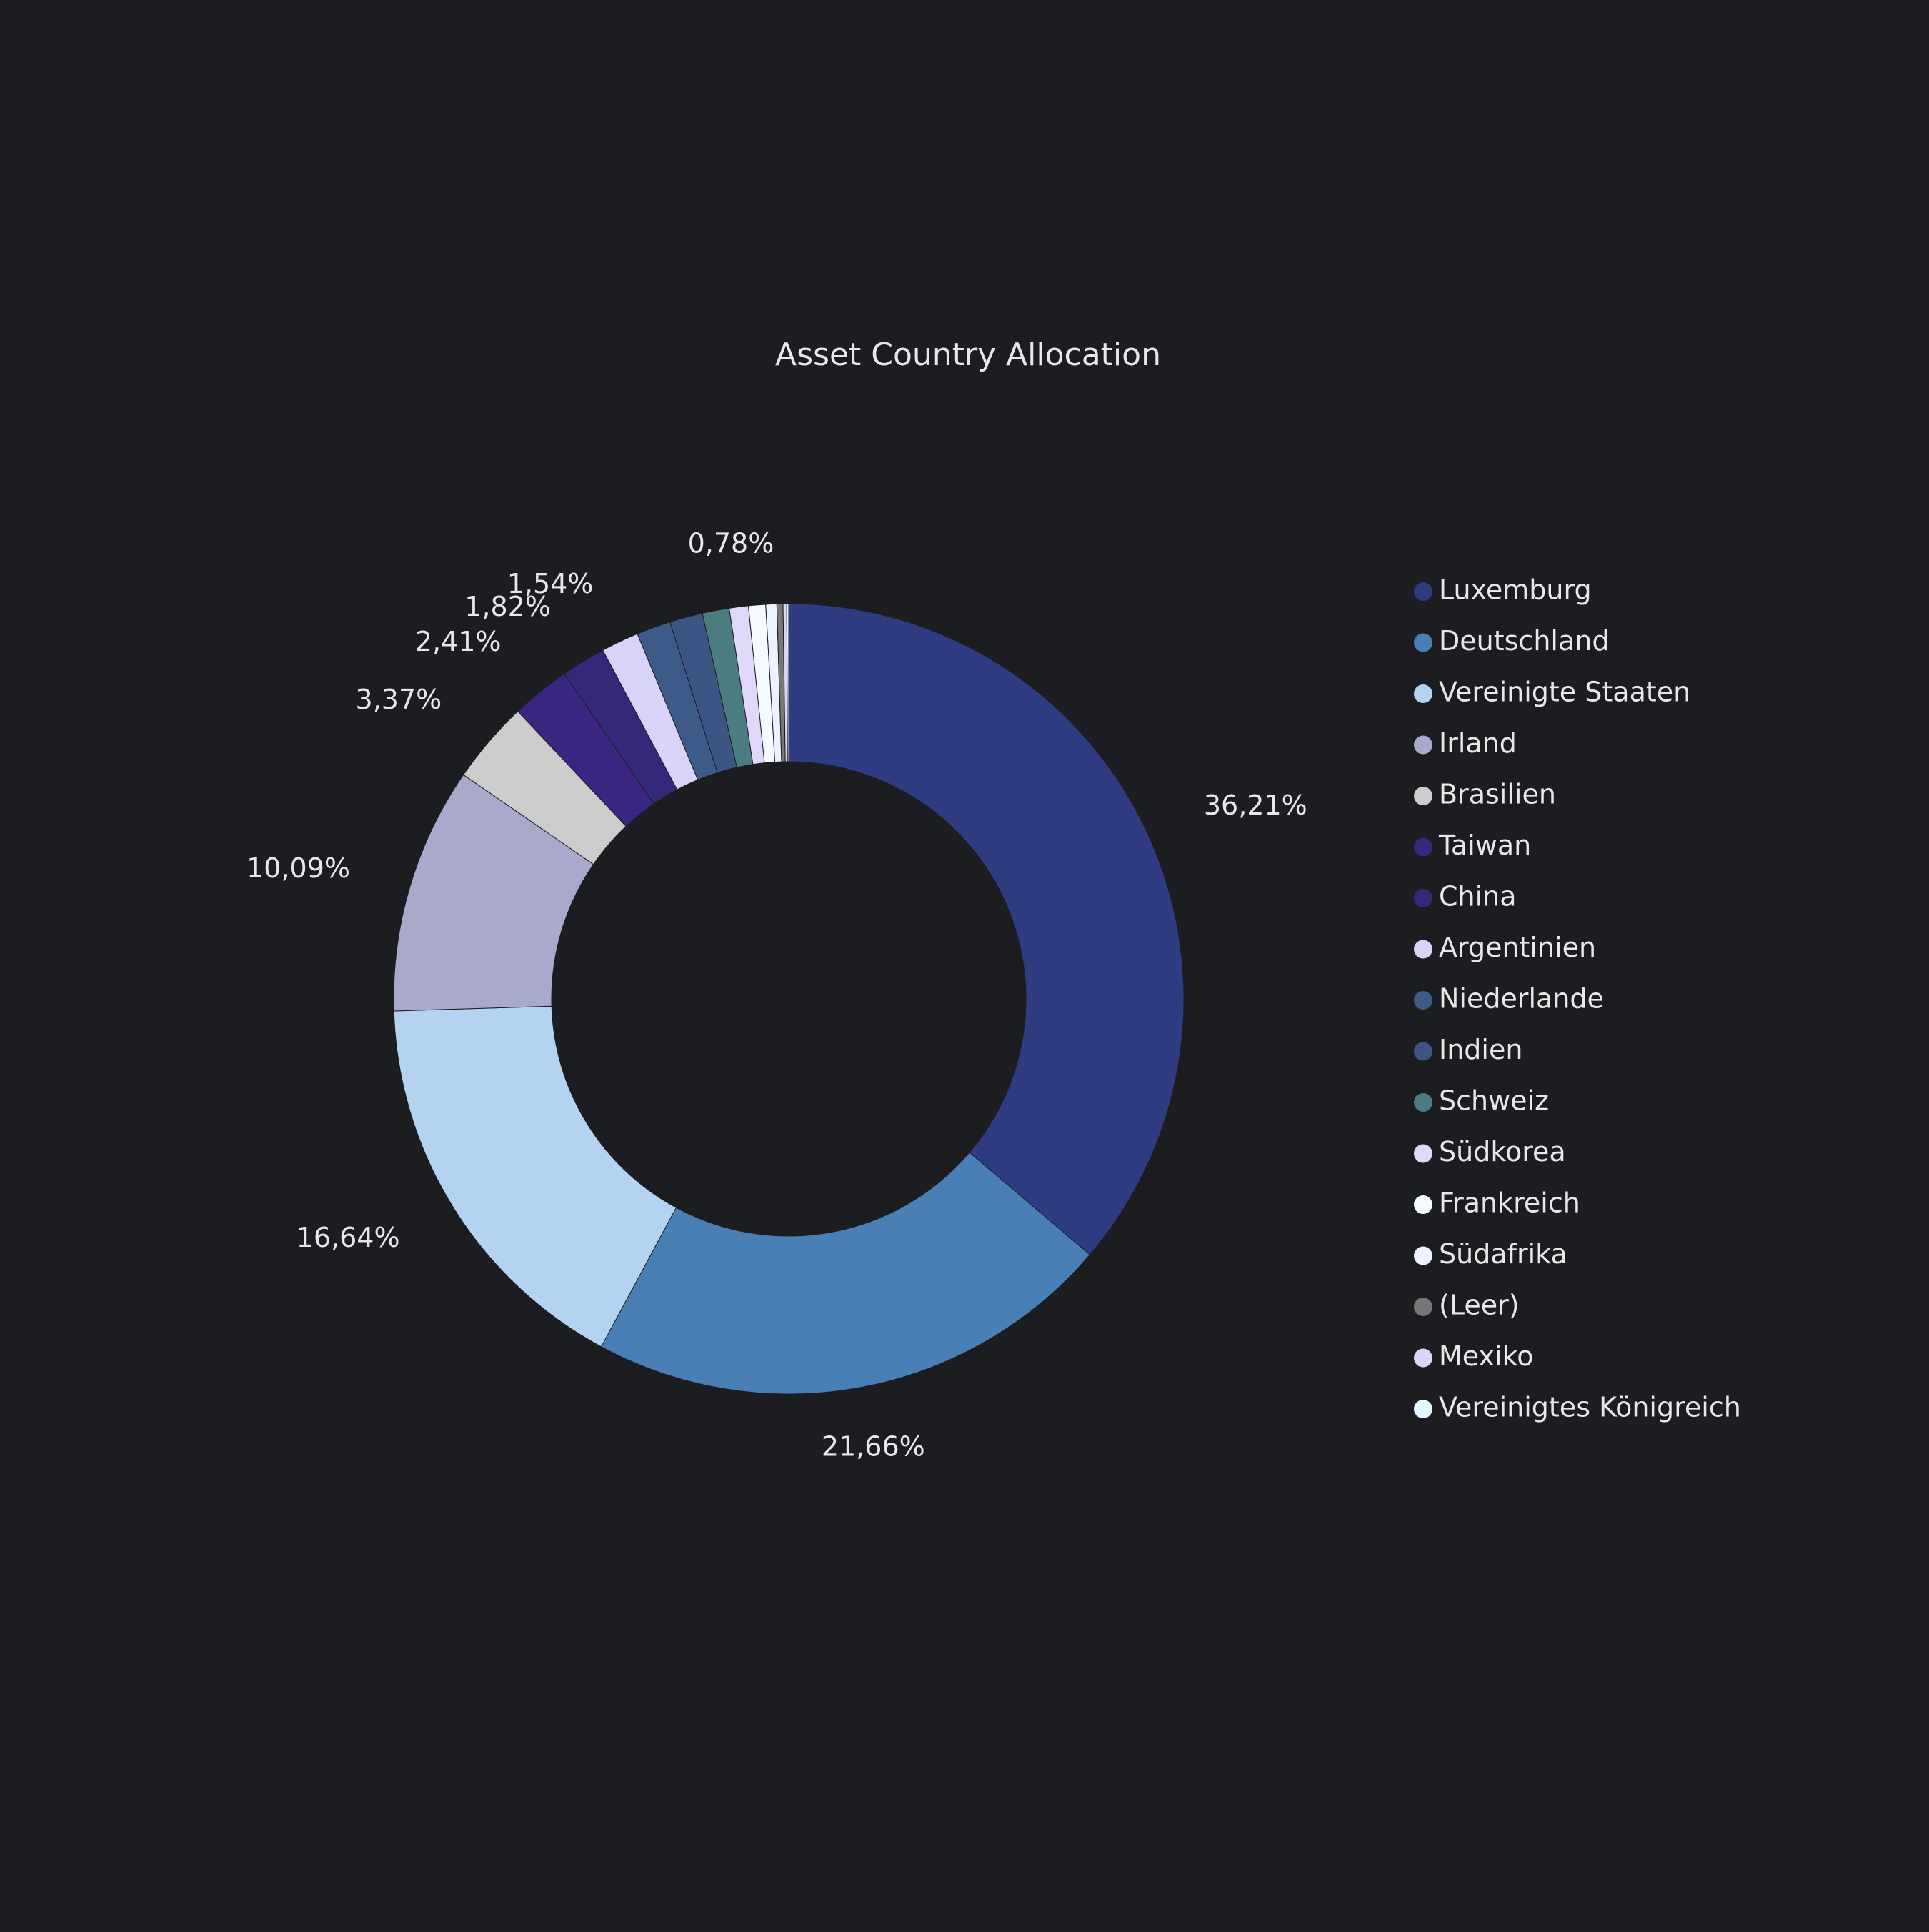  What do you see at coordinates (1509, 1203) in the screenshot?
I see `legend-label: Frankreich` at bounding box center [1509, 1203].